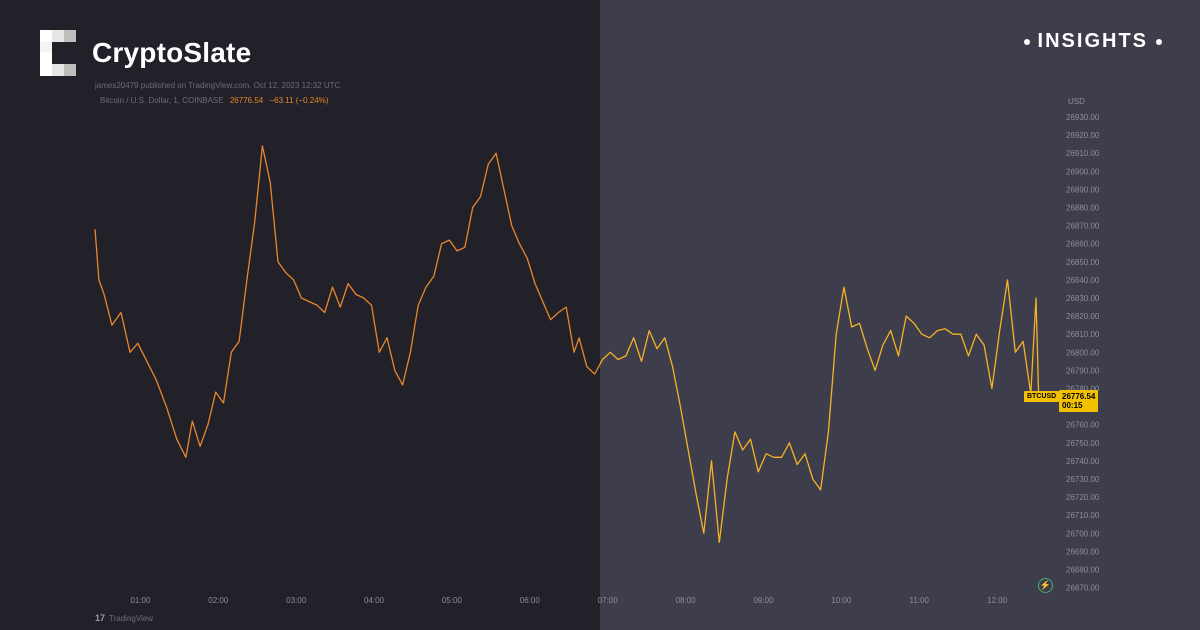 The image size is (1200, 630). Describe the element at coordinates (299, 100) in the screenshot. I see `symbol-change: −63.11 (−0.24%)` at that location.